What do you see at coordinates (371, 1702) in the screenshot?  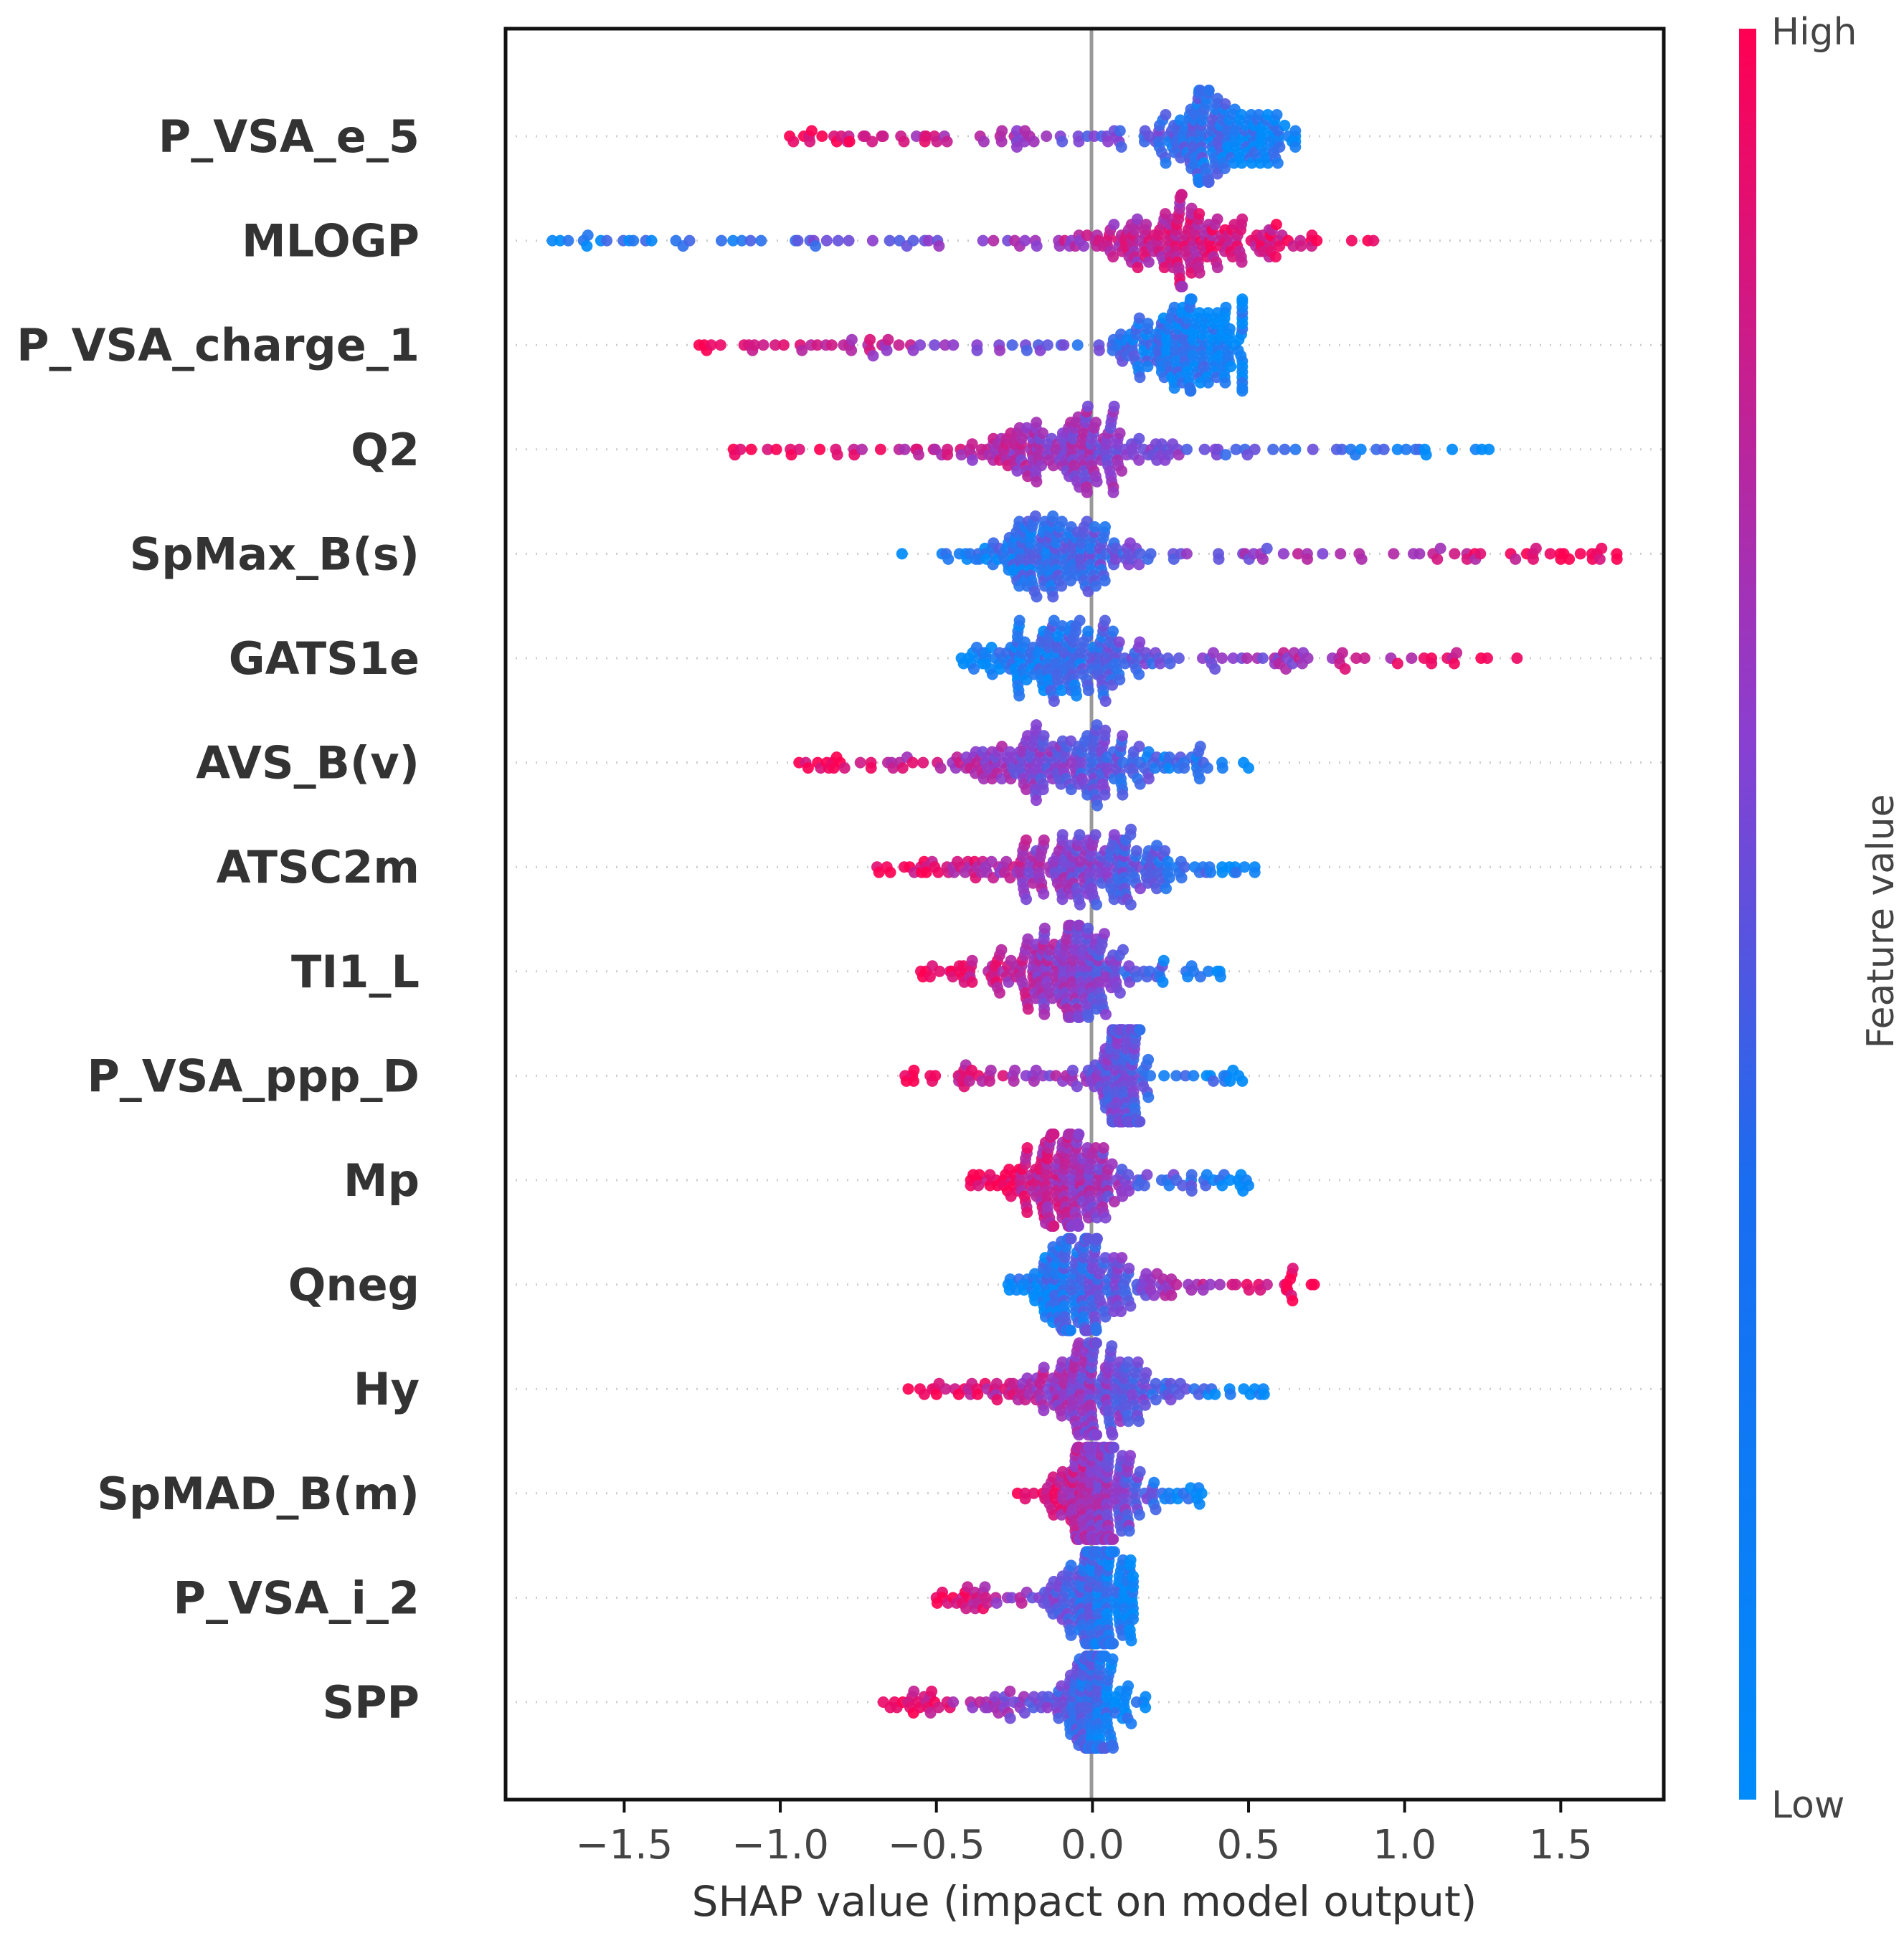 I see `feature-label: SPP` at bounding box center [371, 1702].